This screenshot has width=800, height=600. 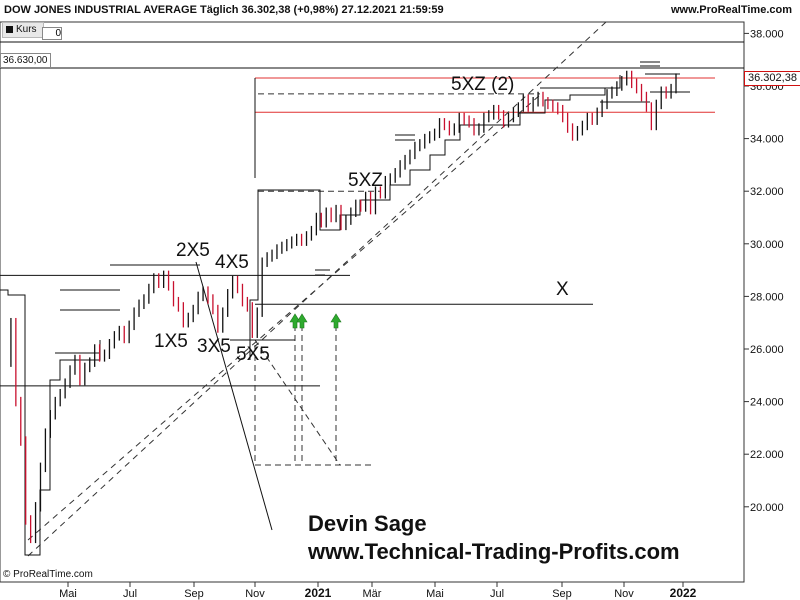 I want to click on y-tick-label: 20.000, so click(x=767, y=508).